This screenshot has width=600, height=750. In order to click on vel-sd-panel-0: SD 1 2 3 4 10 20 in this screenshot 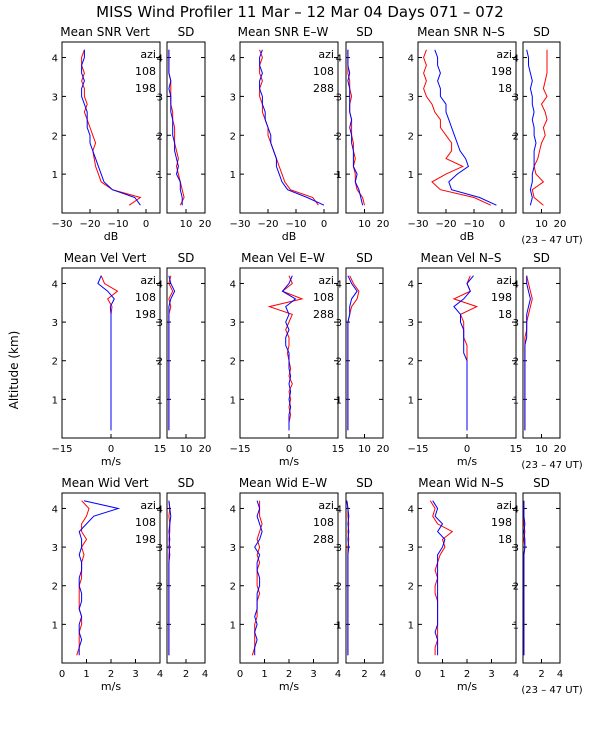, I will do `click(184, 353)`.